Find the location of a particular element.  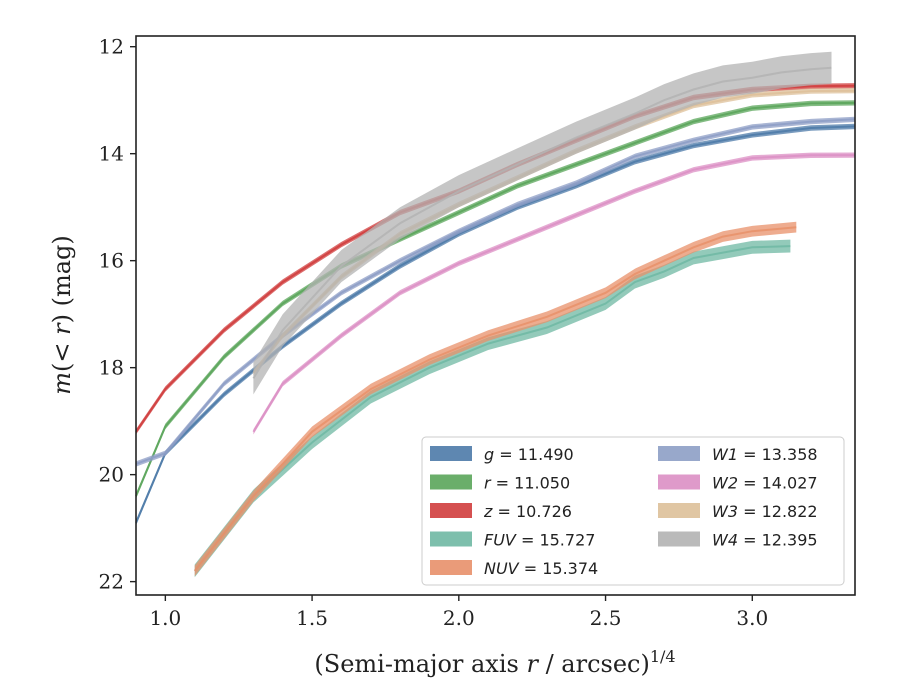

legend-item-nuv: NUV = 15.374 is located at coordinates (514, 568).